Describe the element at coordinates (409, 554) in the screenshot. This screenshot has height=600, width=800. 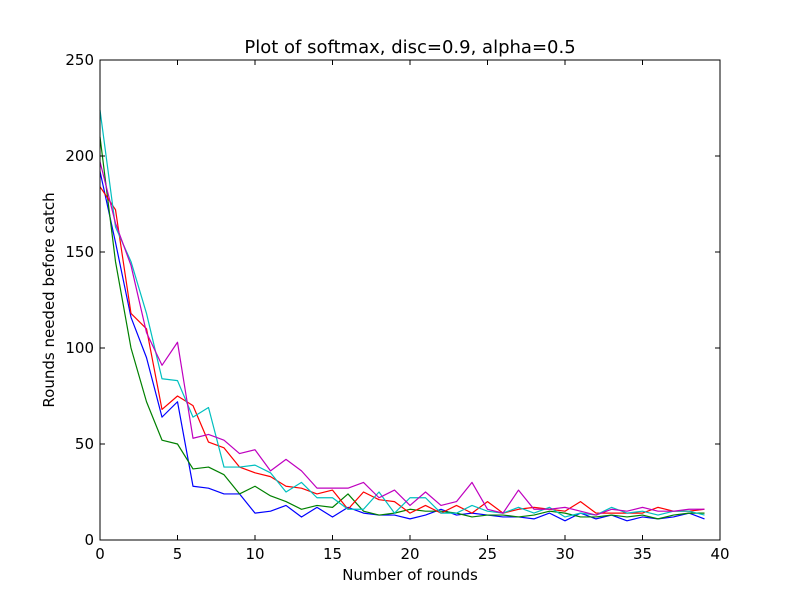
I see `x-tick-label: 20` at that location.